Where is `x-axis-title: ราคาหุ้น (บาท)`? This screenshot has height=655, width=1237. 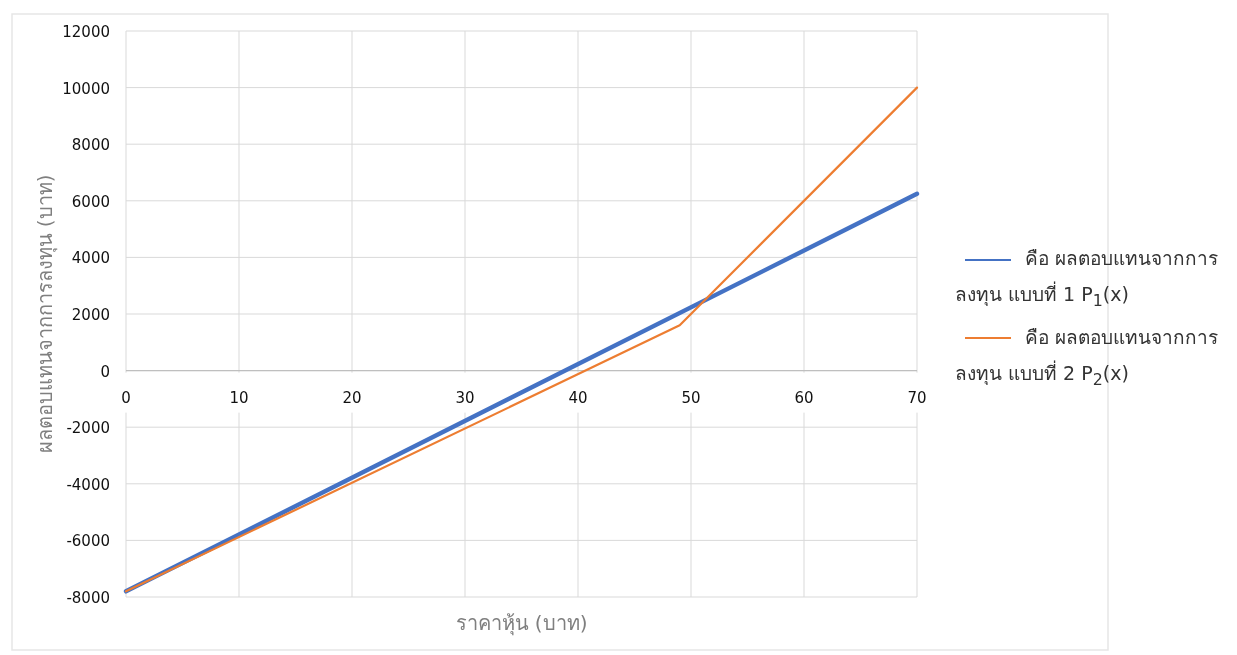 x-axis-title: ราคาหุ้น (บาท) is located at coordinates (521, 623).